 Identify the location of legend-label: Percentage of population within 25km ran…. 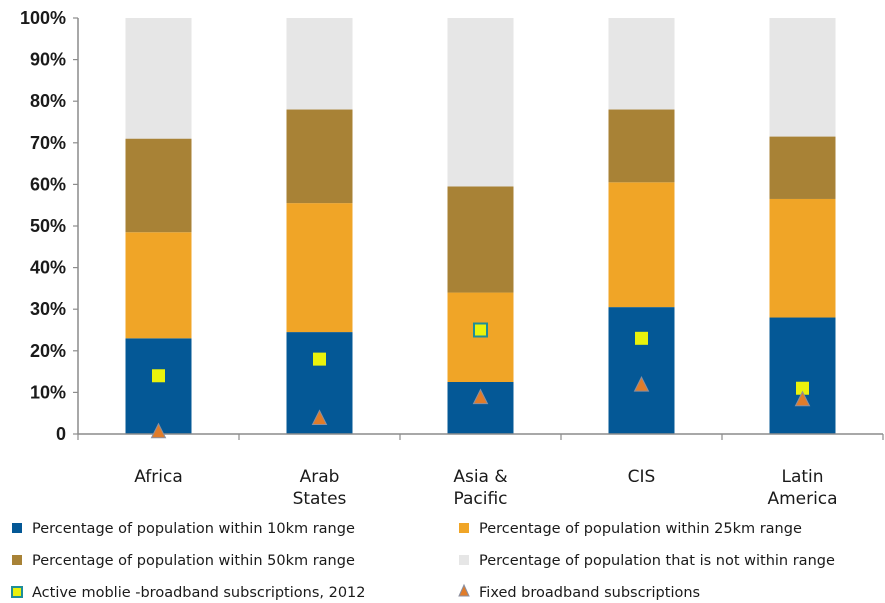
(640, 529).